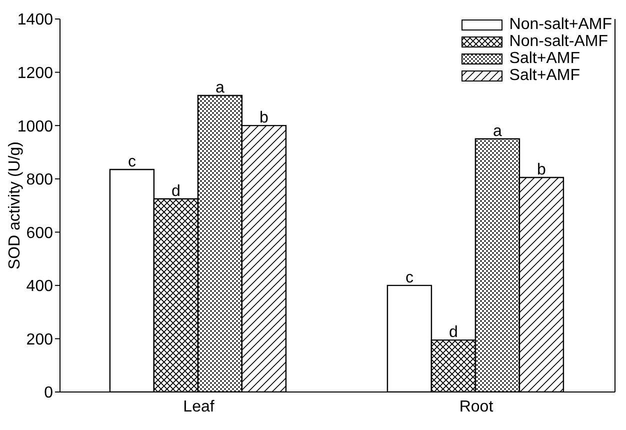  Describe the element at coordinates (40, 233) in the screenshot. I see `y-tick-label: 600` at that location.